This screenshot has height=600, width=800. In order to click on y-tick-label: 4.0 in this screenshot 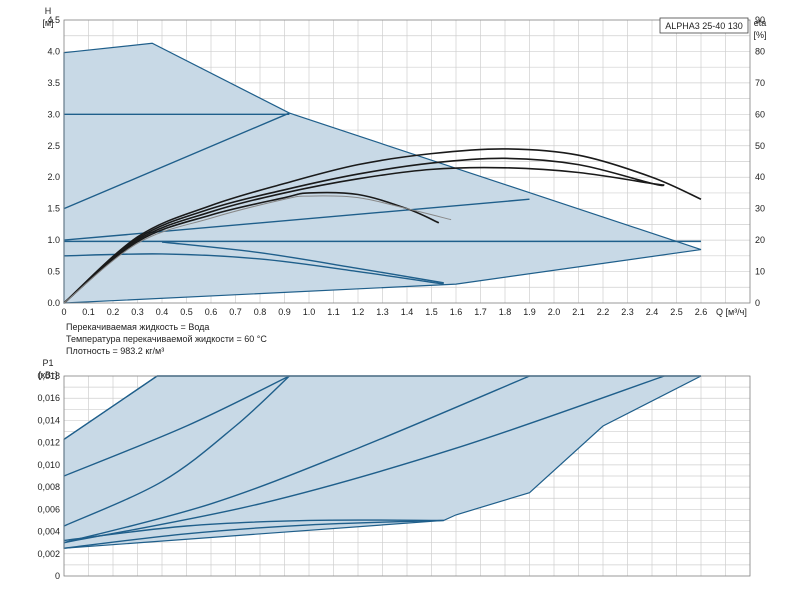, I will do `click(53, 51)`.